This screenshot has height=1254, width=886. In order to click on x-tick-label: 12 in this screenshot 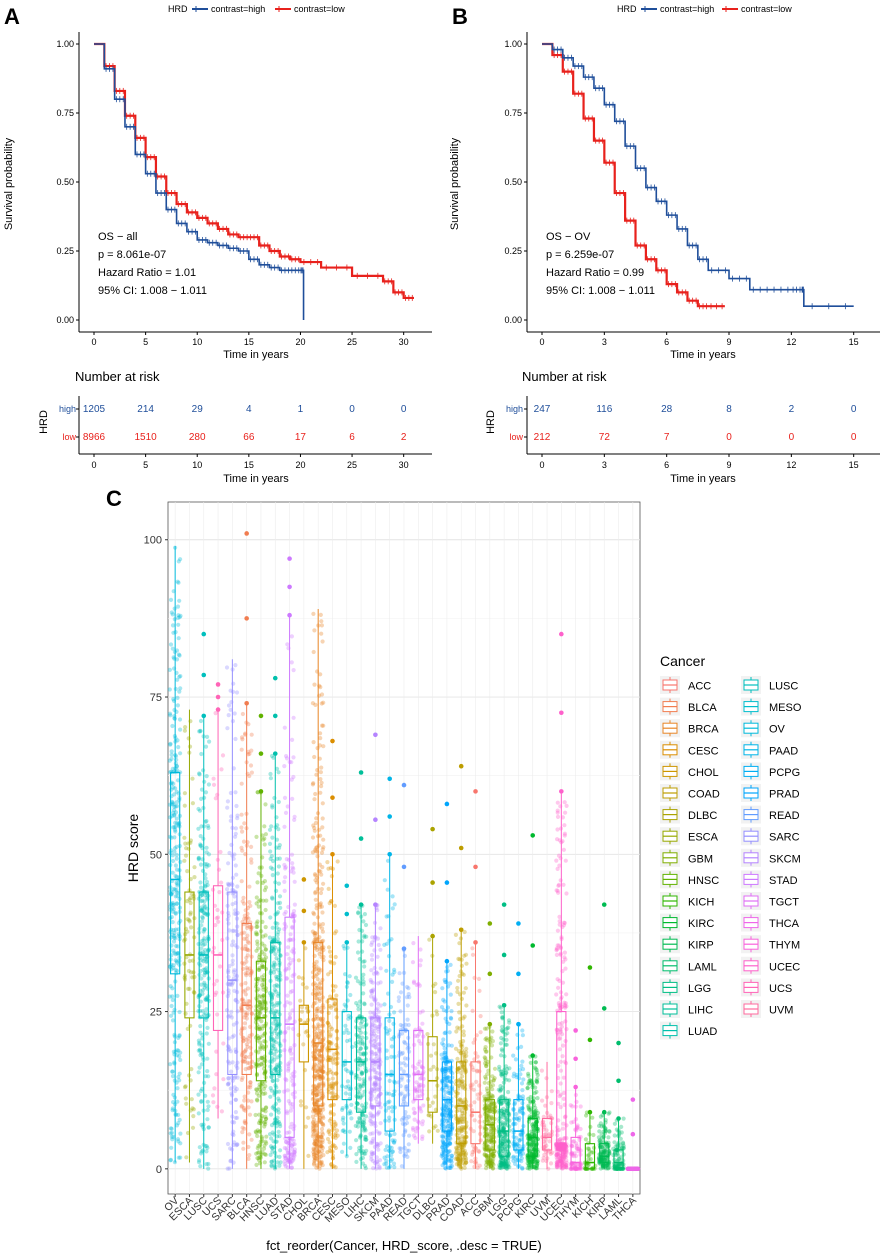, I will do `click(791, 342)`.